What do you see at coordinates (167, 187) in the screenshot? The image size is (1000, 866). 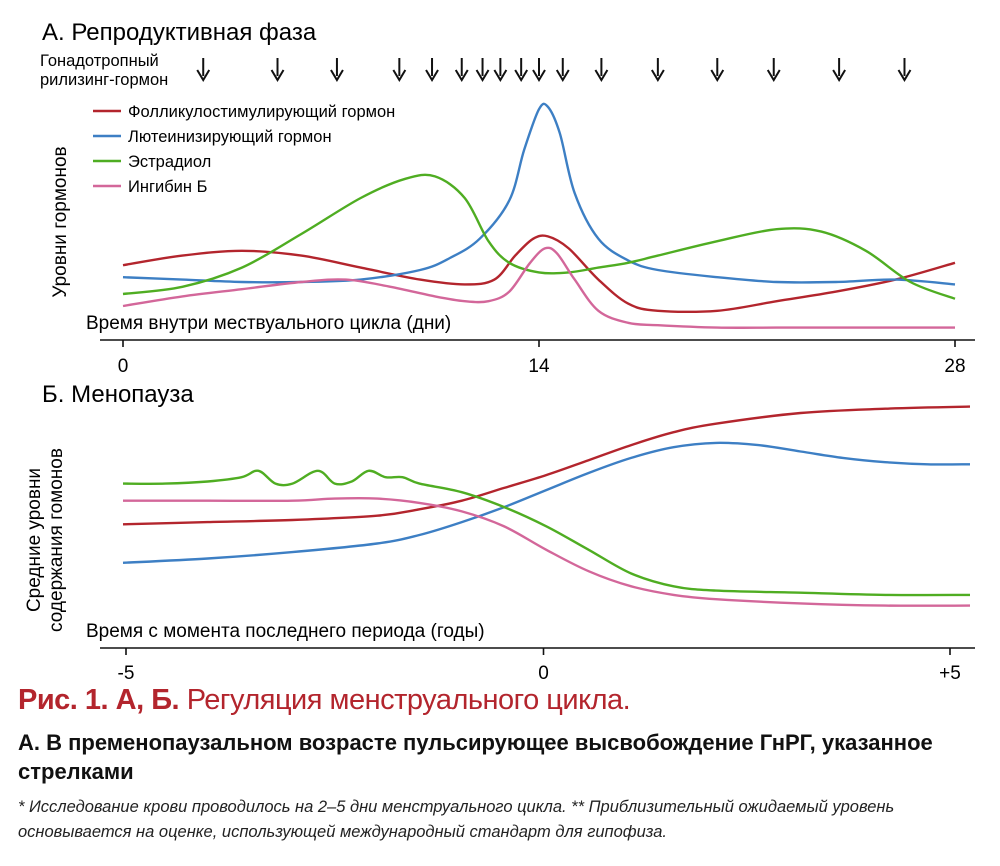 I see `legend-label: Ингибин Б` at bounding box center [167, 187].